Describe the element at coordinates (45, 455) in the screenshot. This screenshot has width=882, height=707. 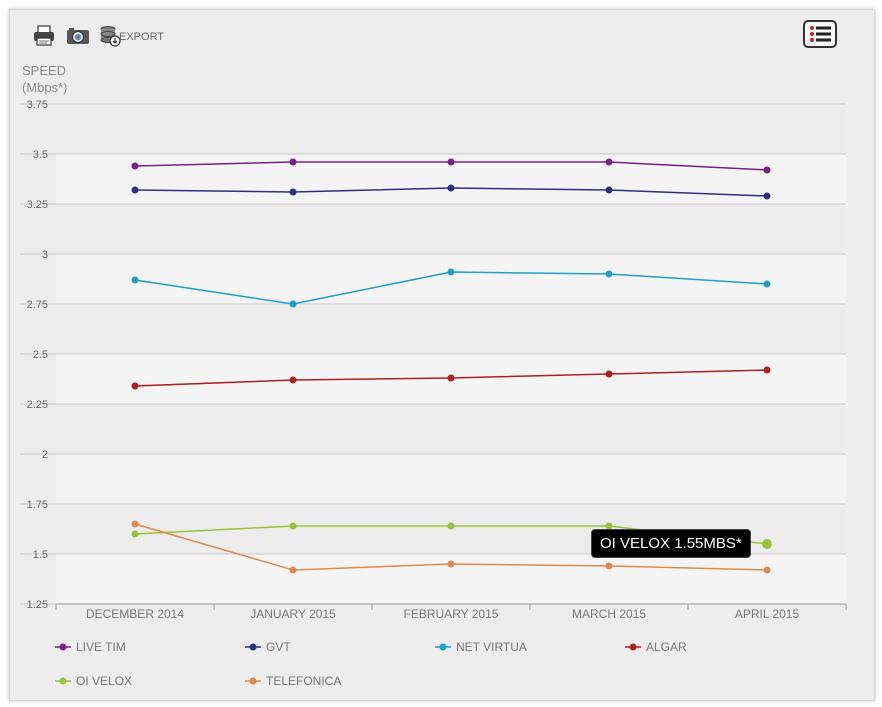
I see `y-tick-label: 2` at that location.